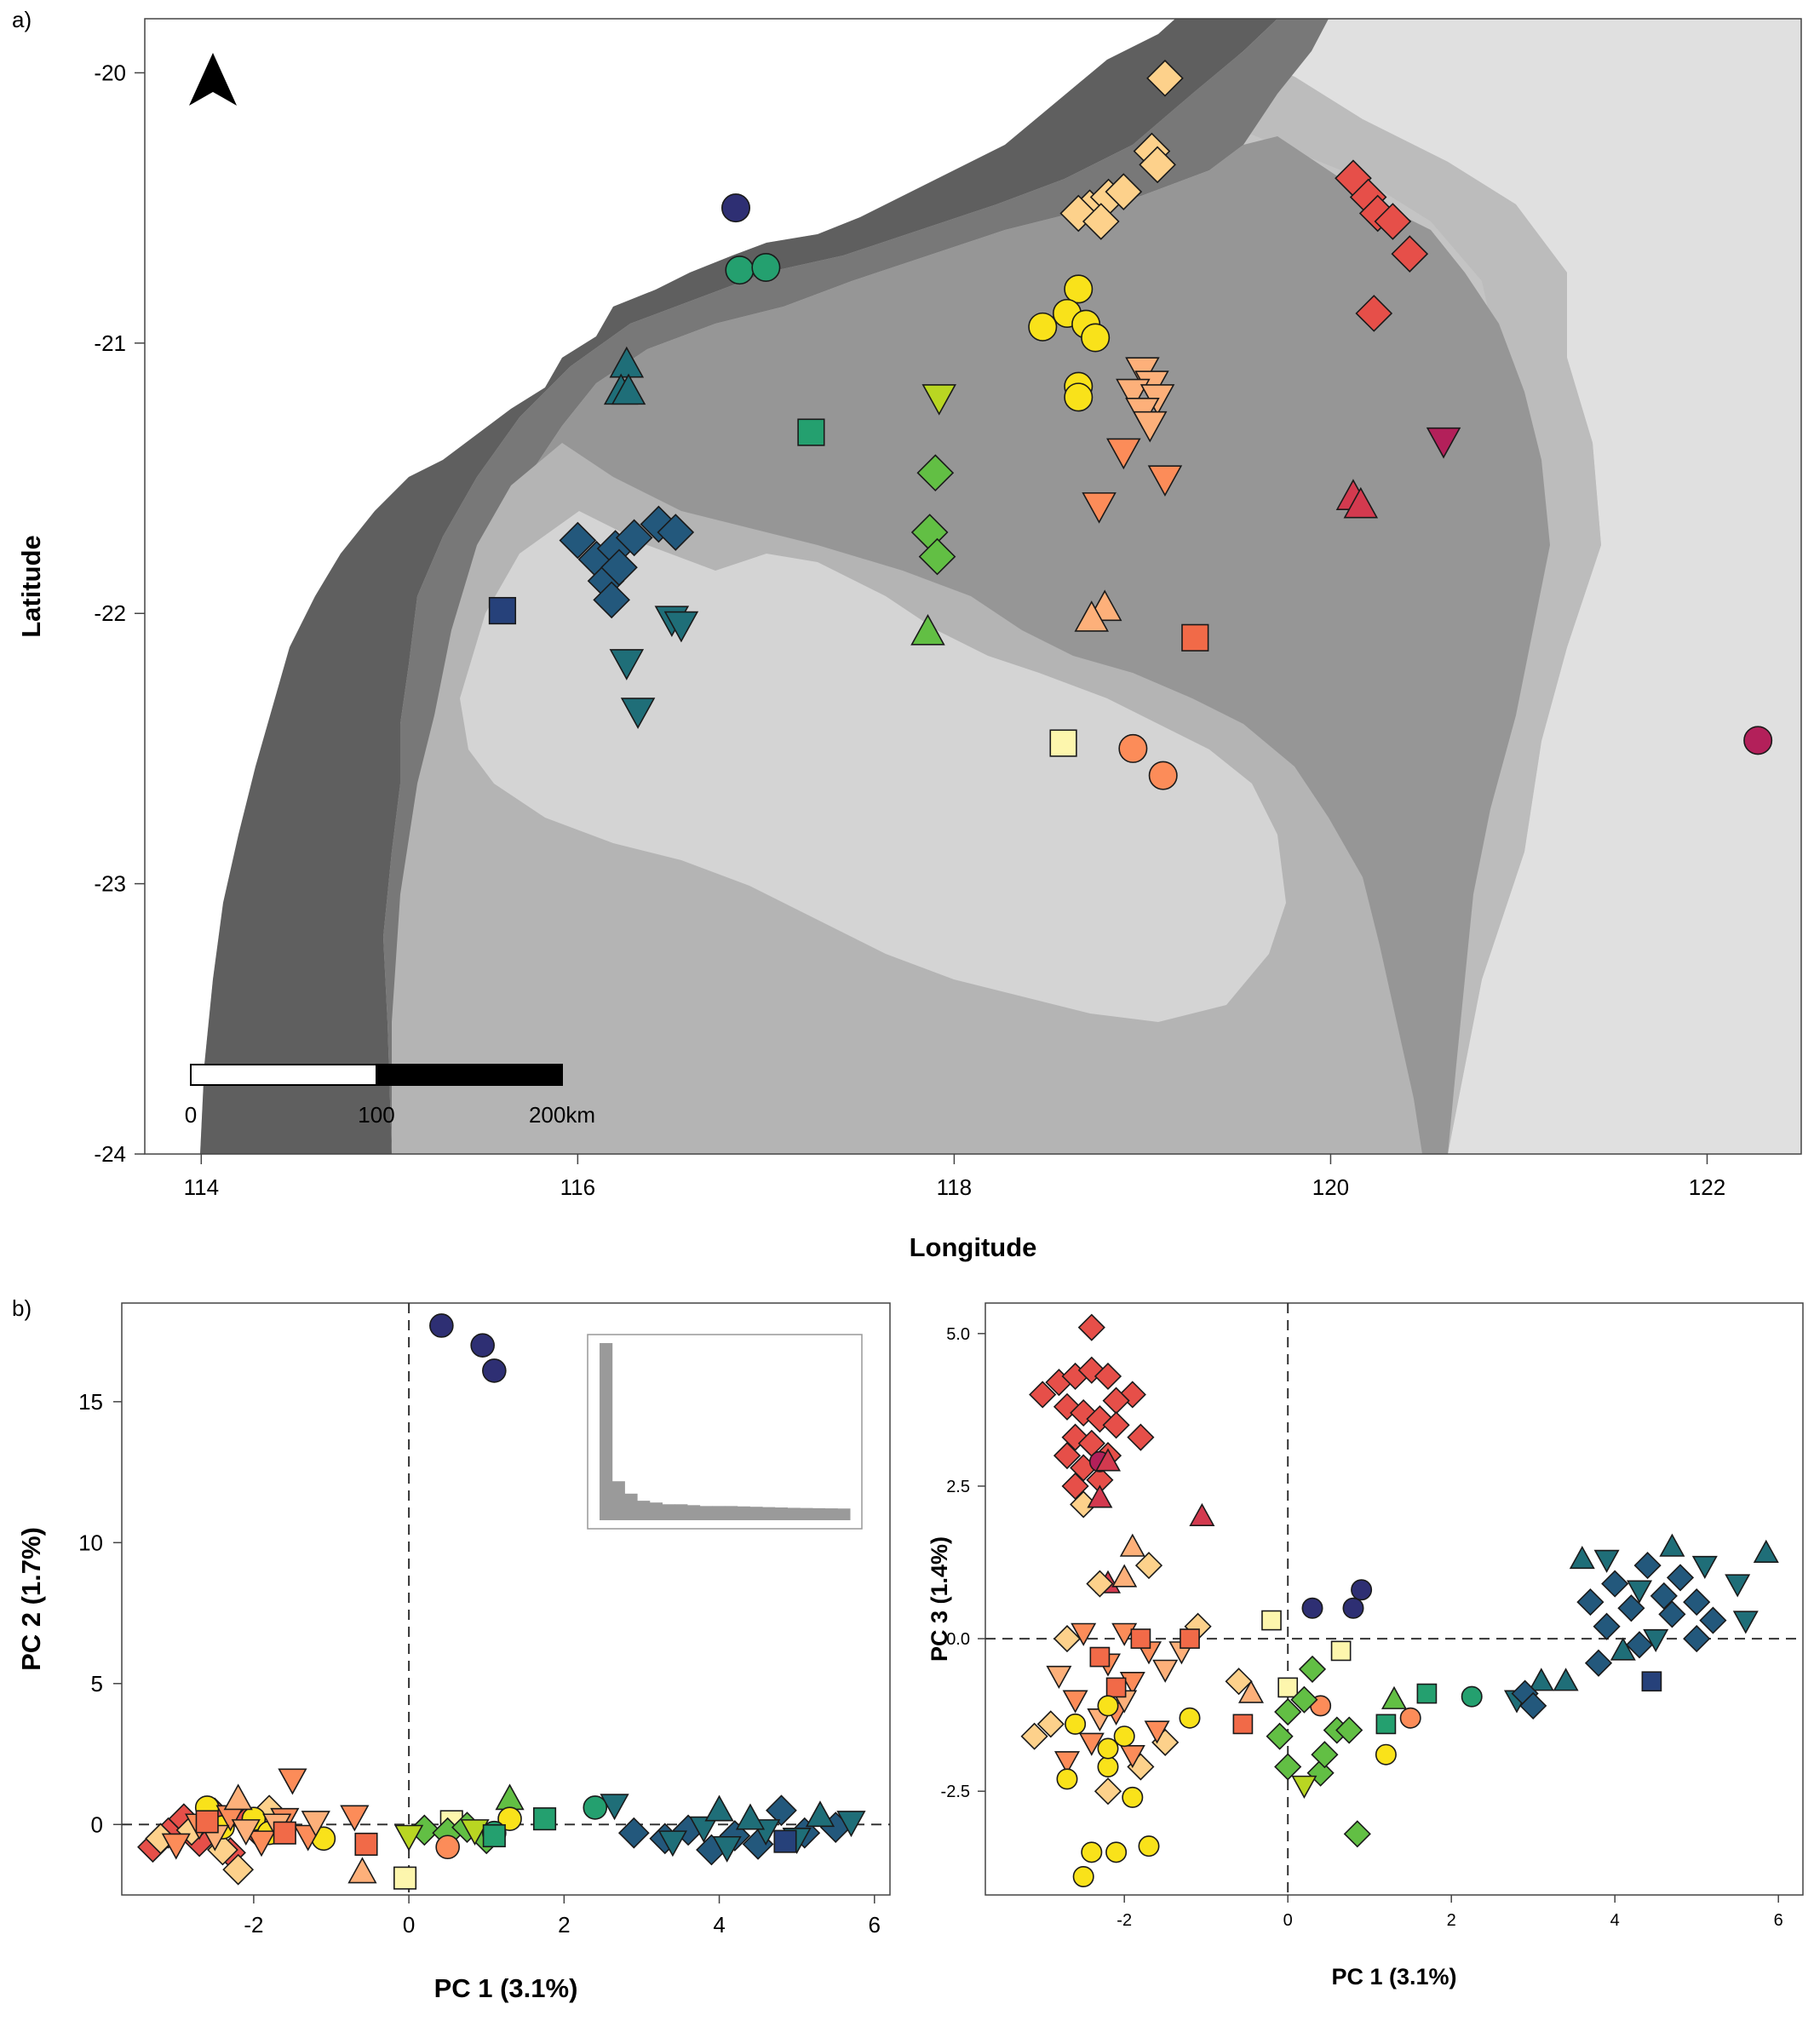  Describe the element at coordinates (562, 1115) in the screenshot. I see `scale-label-200: 200km` at that location.